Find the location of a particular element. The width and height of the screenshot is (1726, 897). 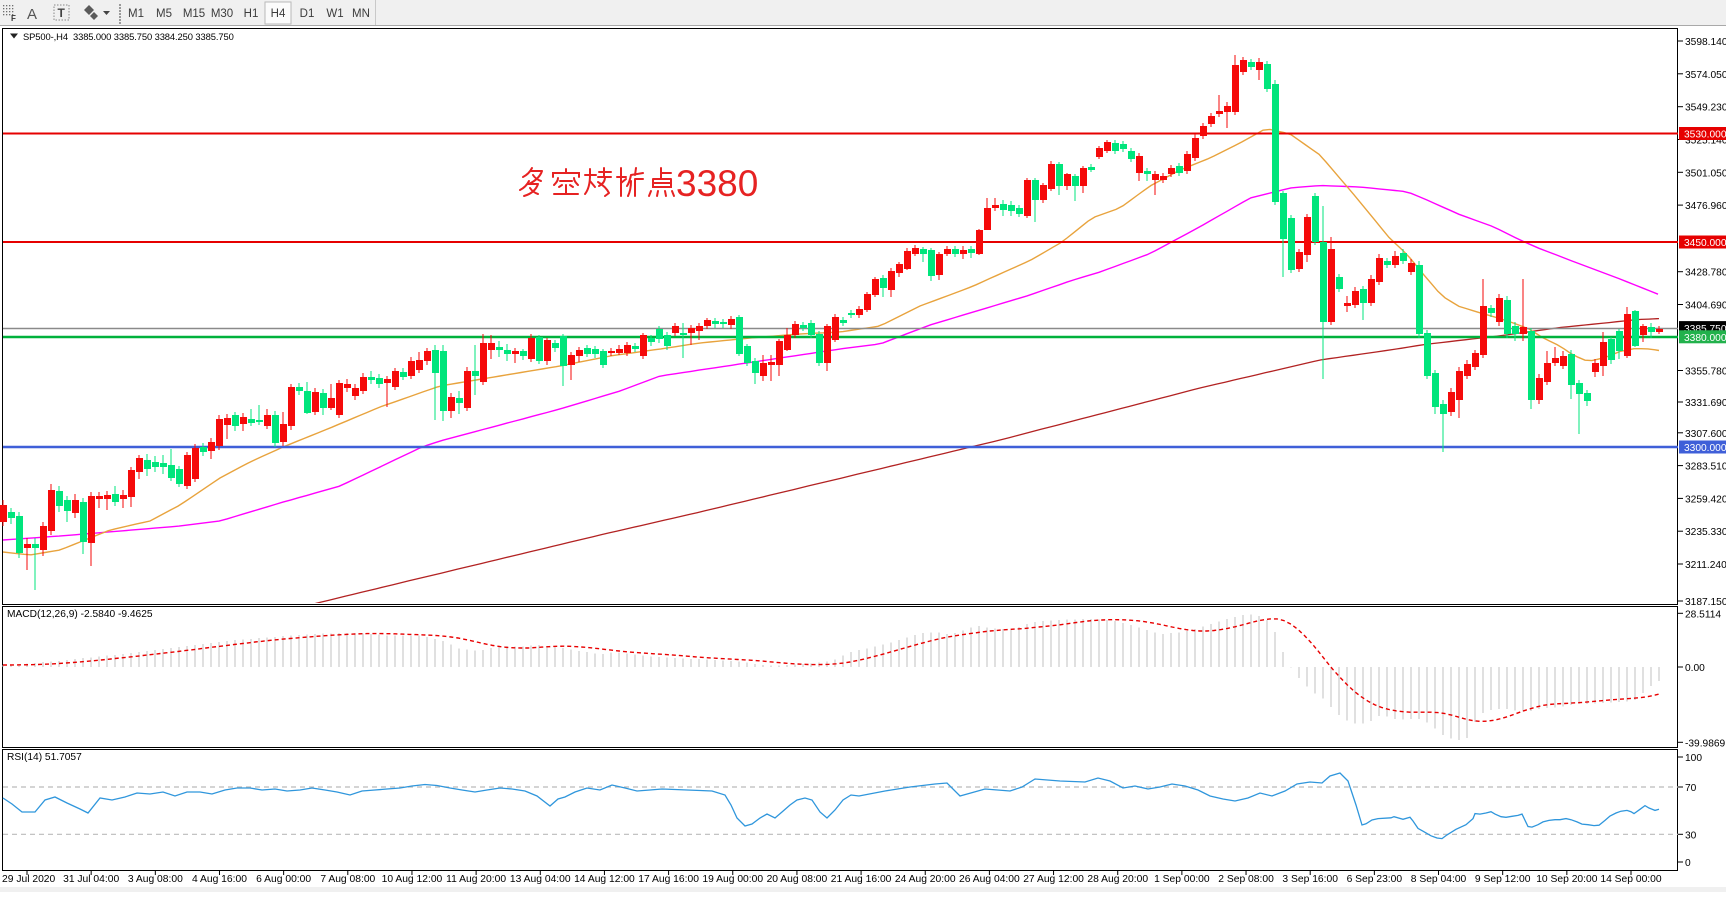

svg-text: A is located at coordinates (32, 14).